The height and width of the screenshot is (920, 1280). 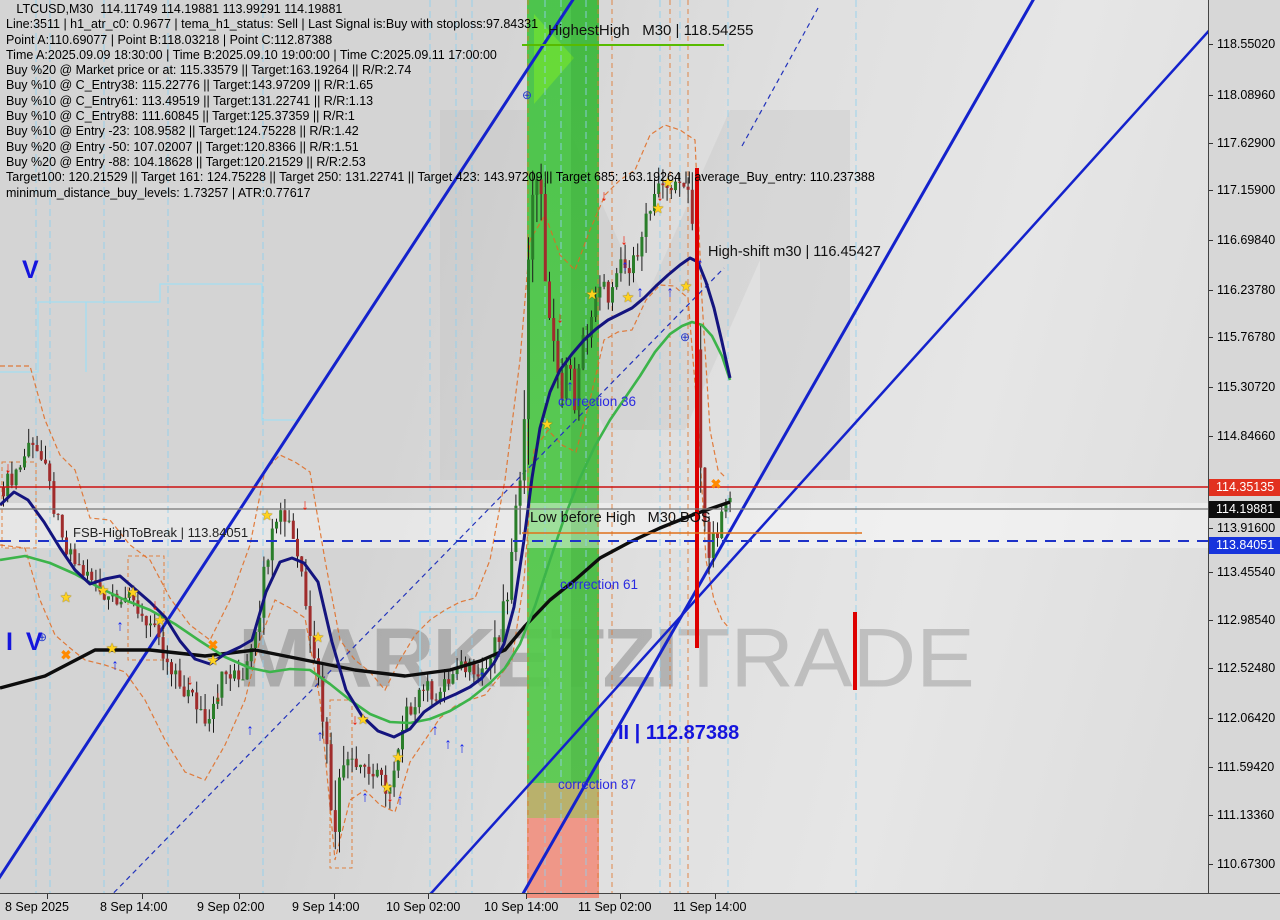 What do you see at coordinates (710, 907) in the screenshot?
I see `time-tick-label: 11 Sep 14:00` at bounding box center [710, 907].